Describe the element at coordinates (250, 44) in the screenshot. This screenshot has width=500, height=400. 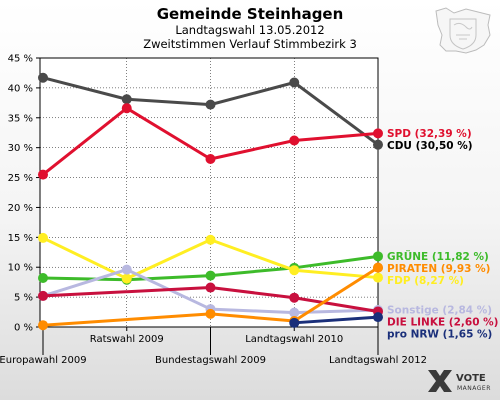
I see `chart-subtitle-2: Zweitstimmen Verlauf Stimmbezirk 3` at that location.